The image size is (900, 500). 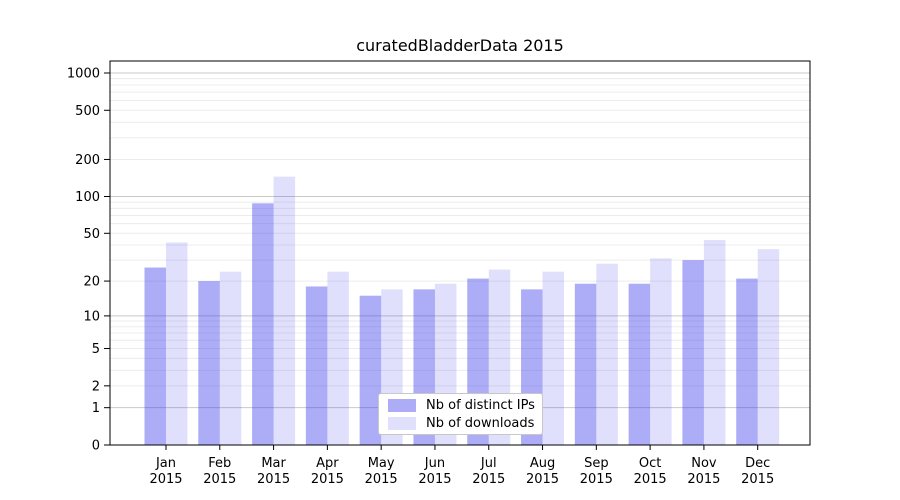 What do you see at coordinates (165, 463) in the screenshot?
I see `x-tick-label-month-jan-2015: Jan` at bounding box center [165, 463].